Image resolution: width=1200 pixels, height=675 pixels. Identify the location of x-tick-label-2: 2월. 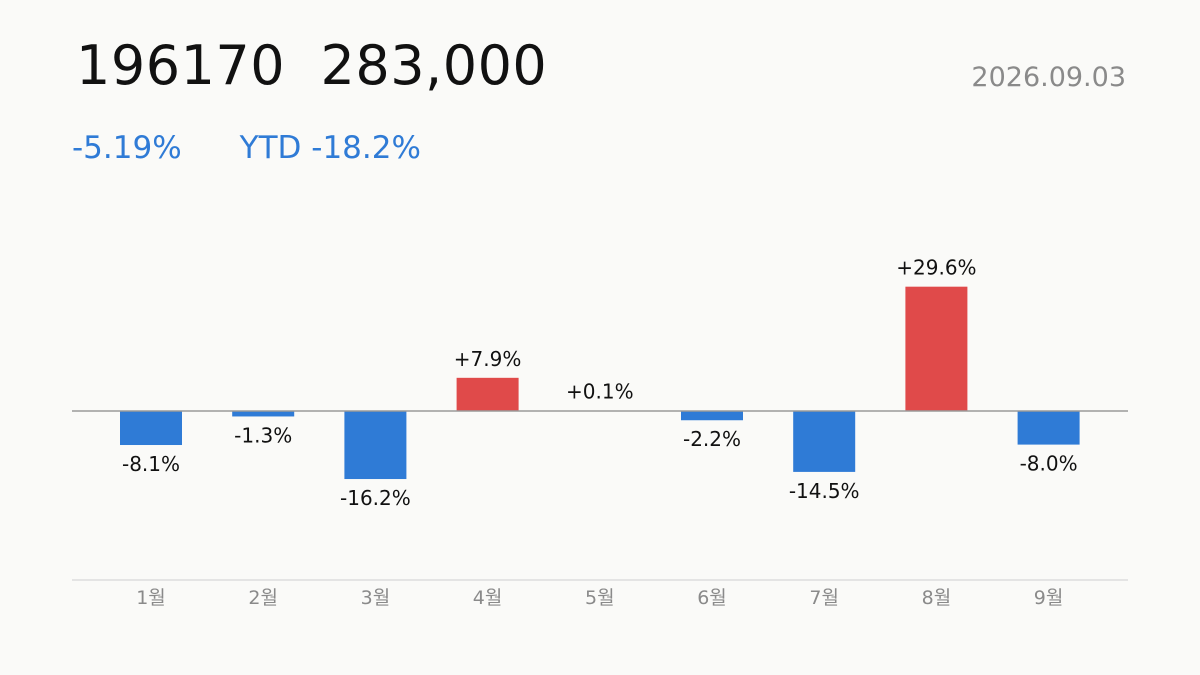
(263, 598).